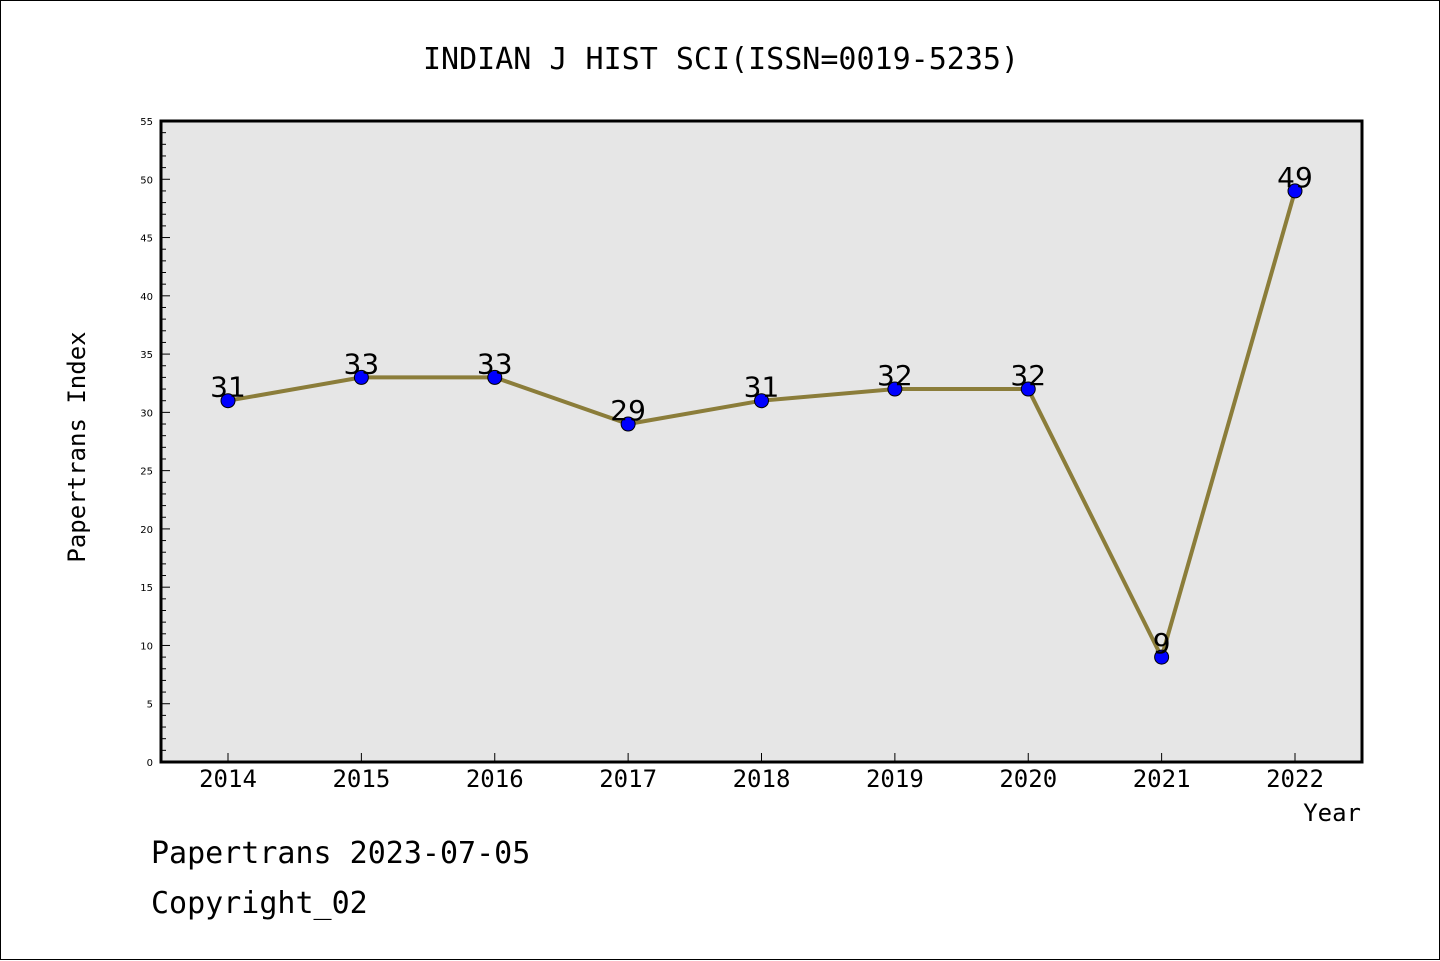 The height and width of the screenshot is (961, 1440). I want to click on y-tick-label: 40, so click(146, 297).